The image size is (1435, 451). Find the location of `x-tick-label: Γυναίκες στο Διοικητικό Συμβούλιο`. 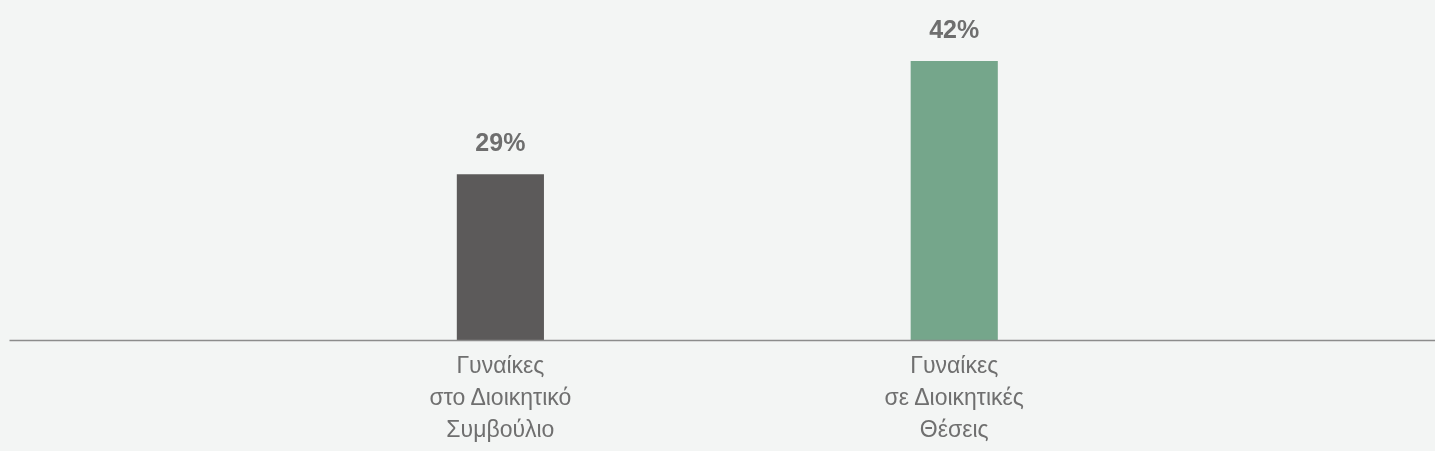

x-tick-label: Γυναίκες στο Διοικητικό Συμβούλιο is located at coordinates (500, 396).